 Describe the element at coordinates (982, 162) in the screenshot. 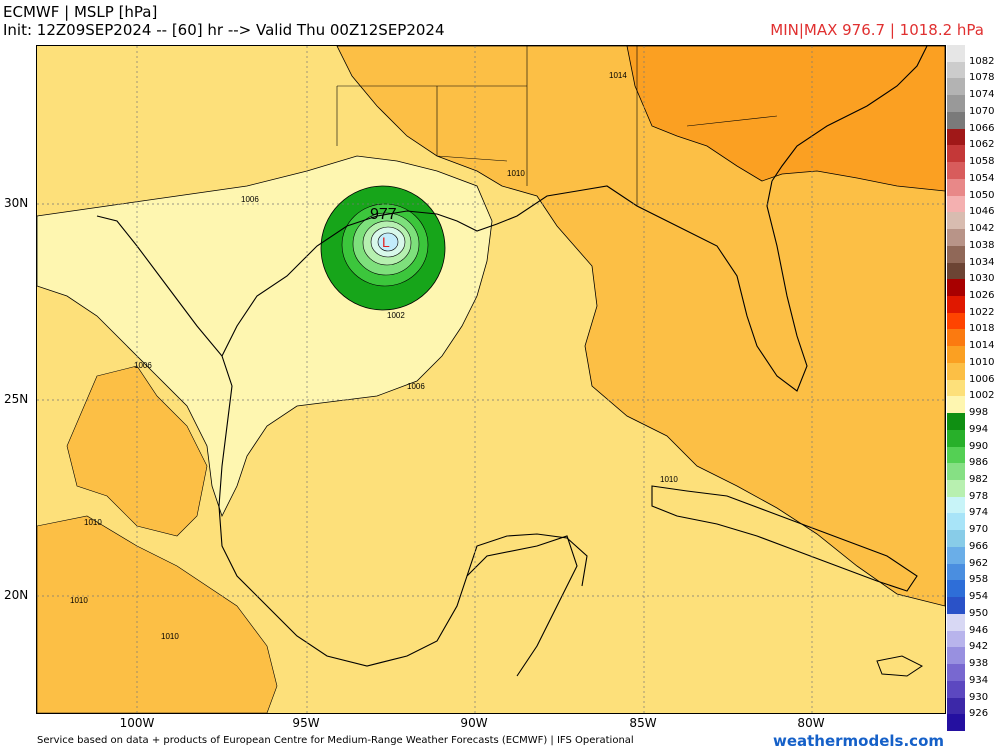

I see `colorbar-label: 1058` at that location.